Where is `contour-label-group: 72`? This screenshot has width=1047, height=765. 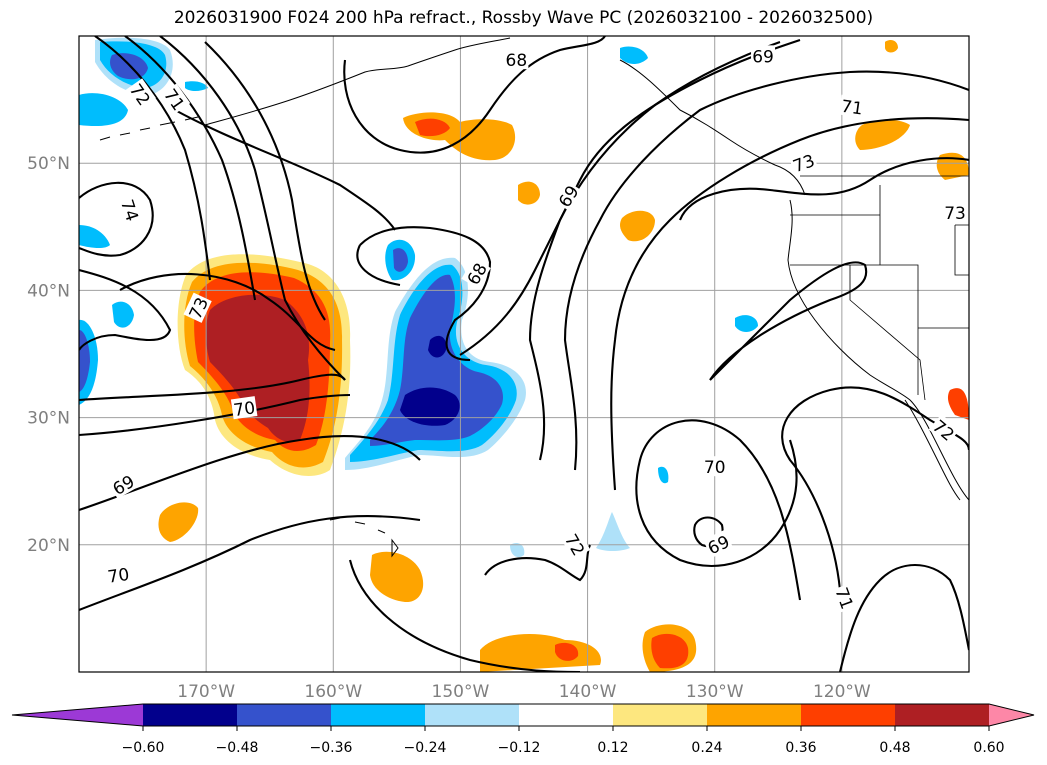 contour-label-group: 72 is located at coordinates (944, 430).